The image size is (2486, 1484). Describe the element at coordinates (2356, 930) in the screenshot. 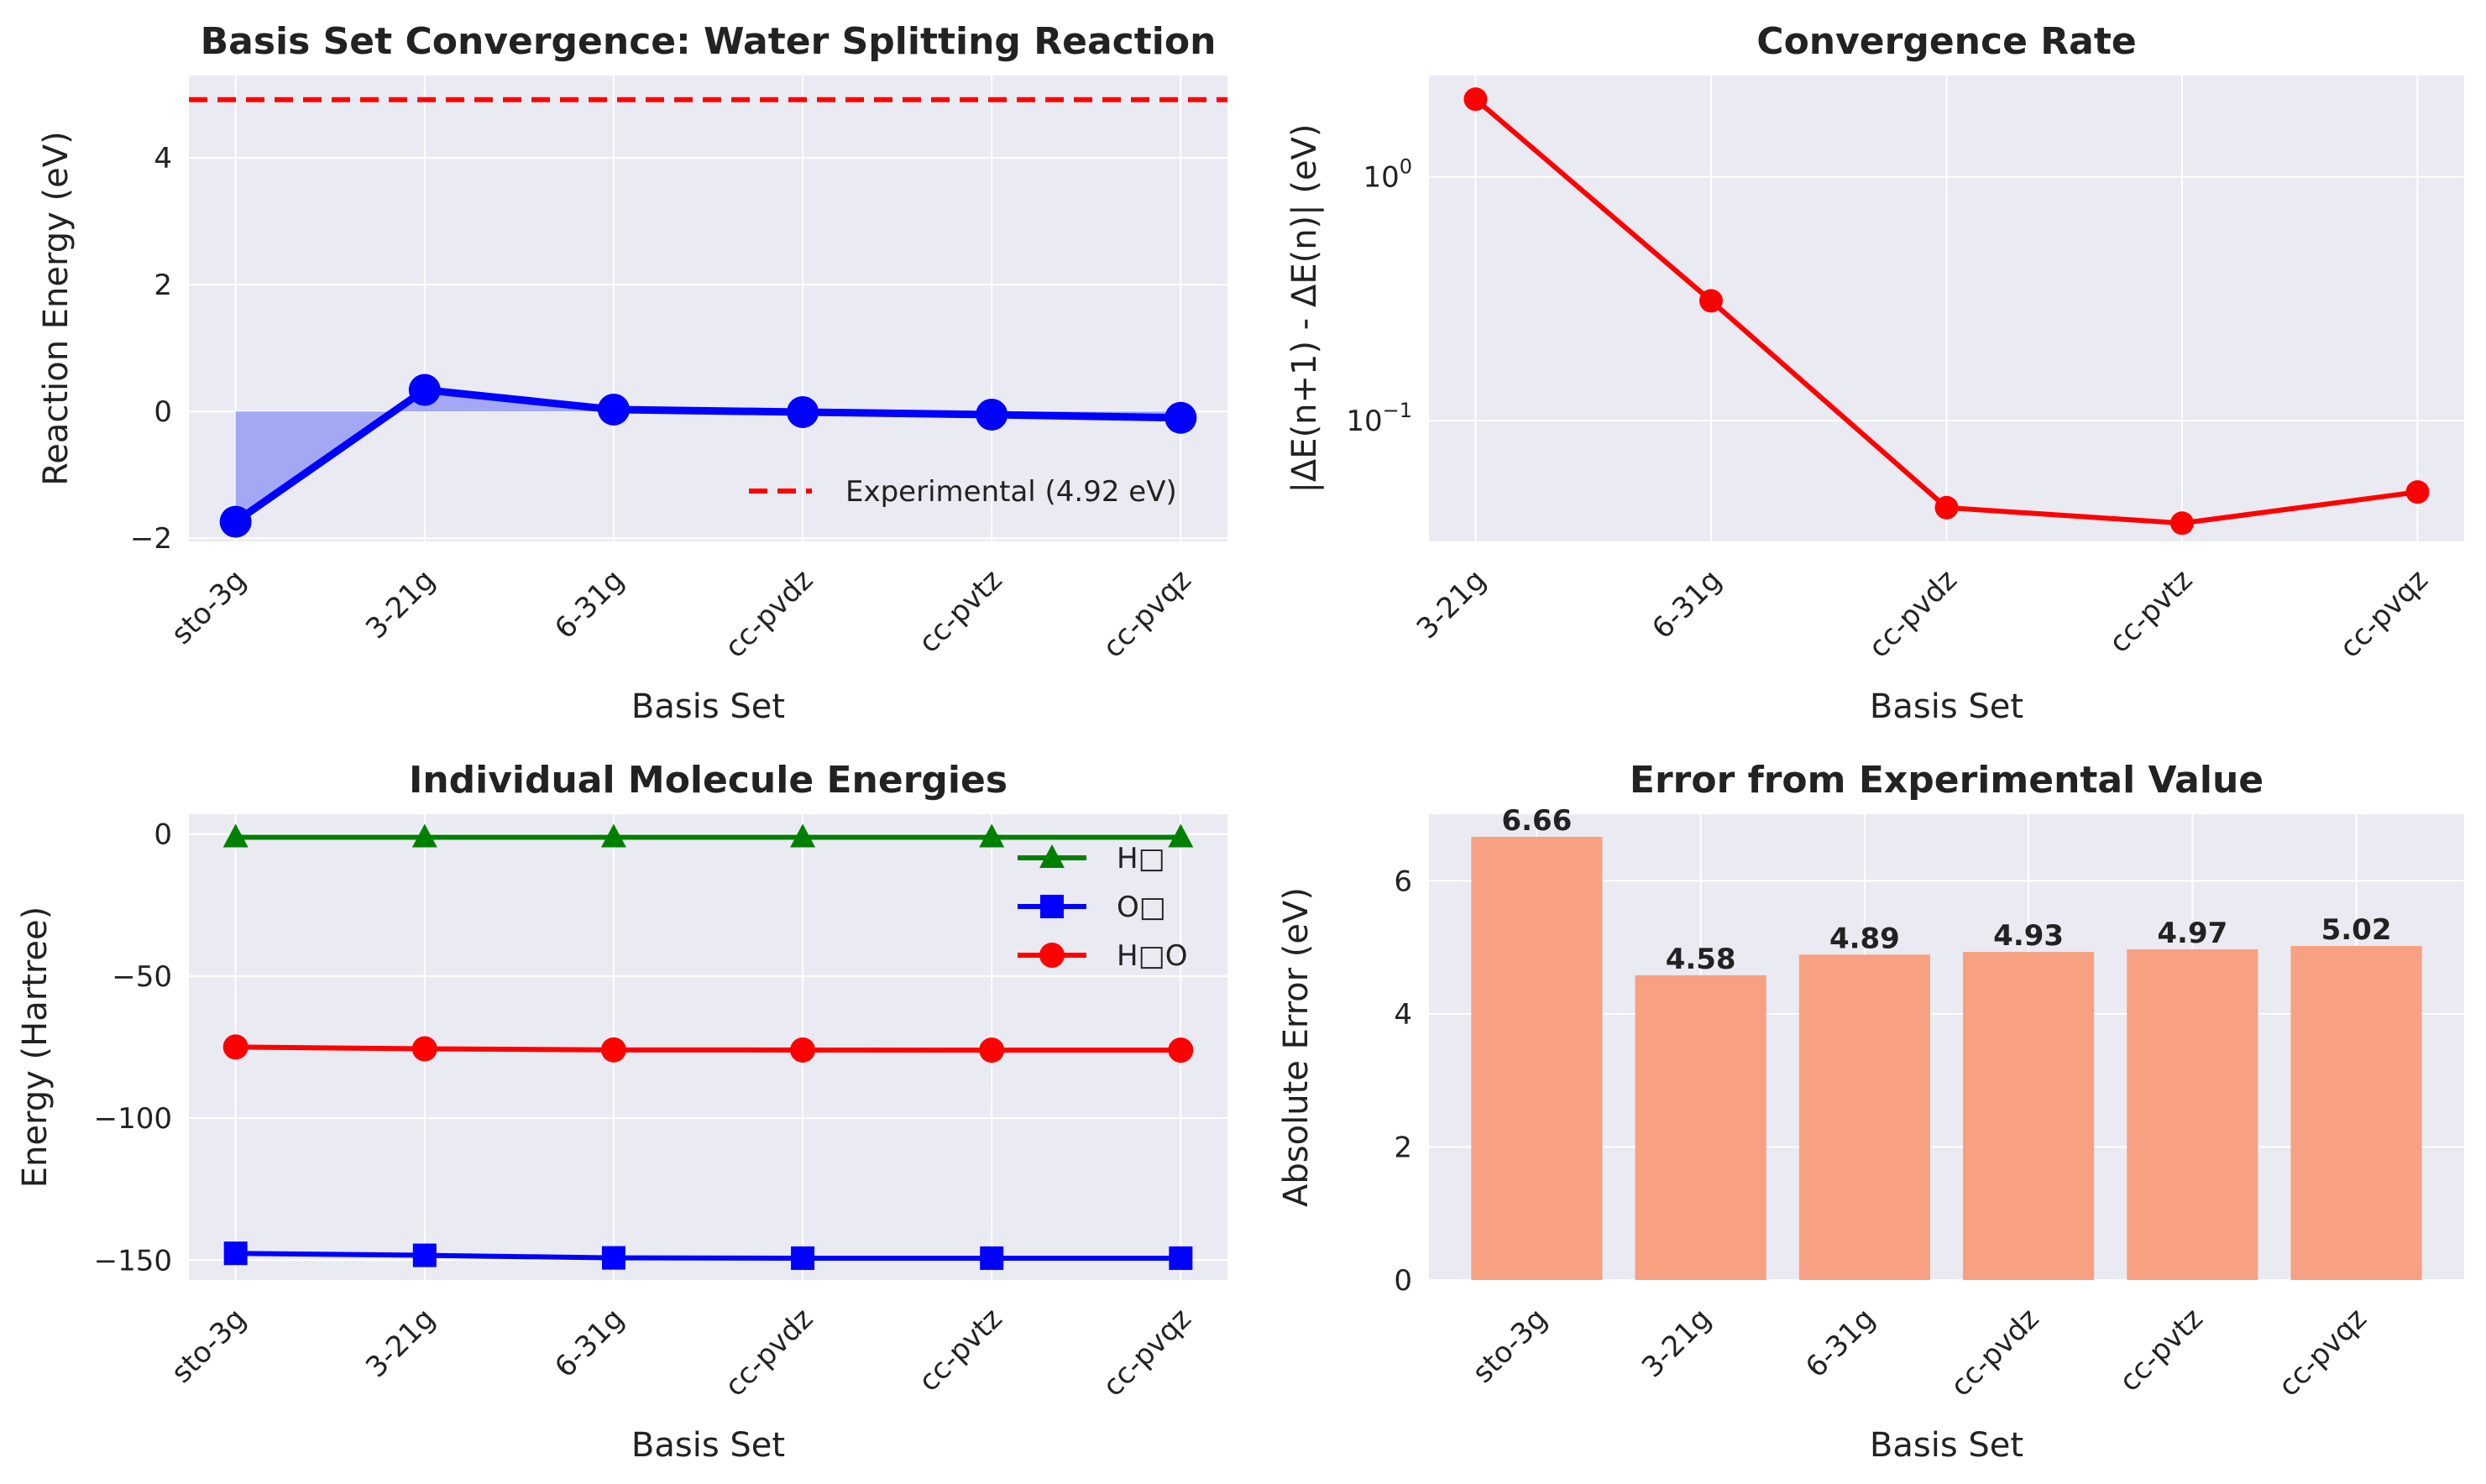

I see `bar-value-label: 5.02` at that location.